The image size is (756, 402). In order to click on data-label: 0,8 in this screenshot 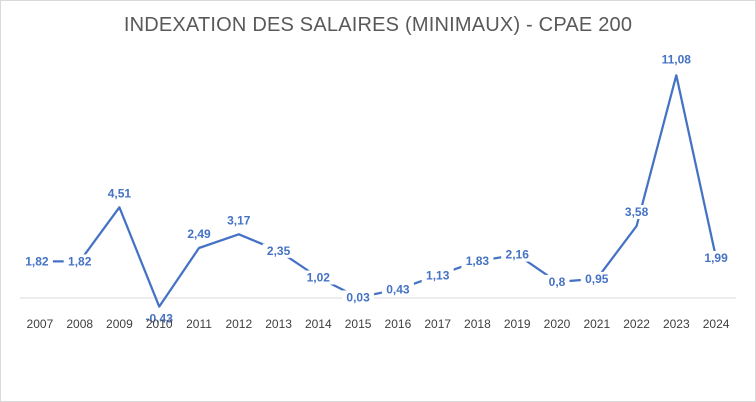, I will do `click(557, 282)`.